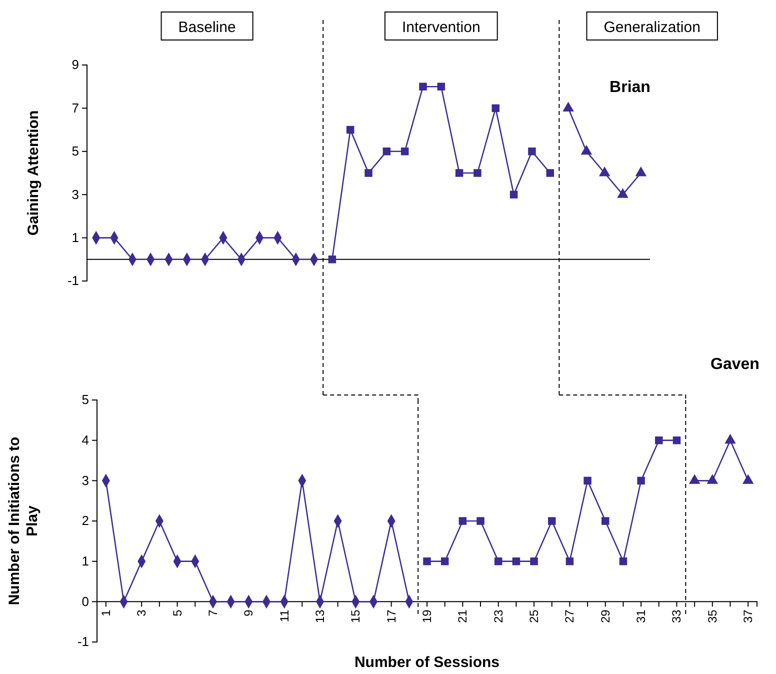  What do you see at coordinates (284, 615) in the screenshot?
I see `x-tick-label: 11` at bounding box center [284, 615].